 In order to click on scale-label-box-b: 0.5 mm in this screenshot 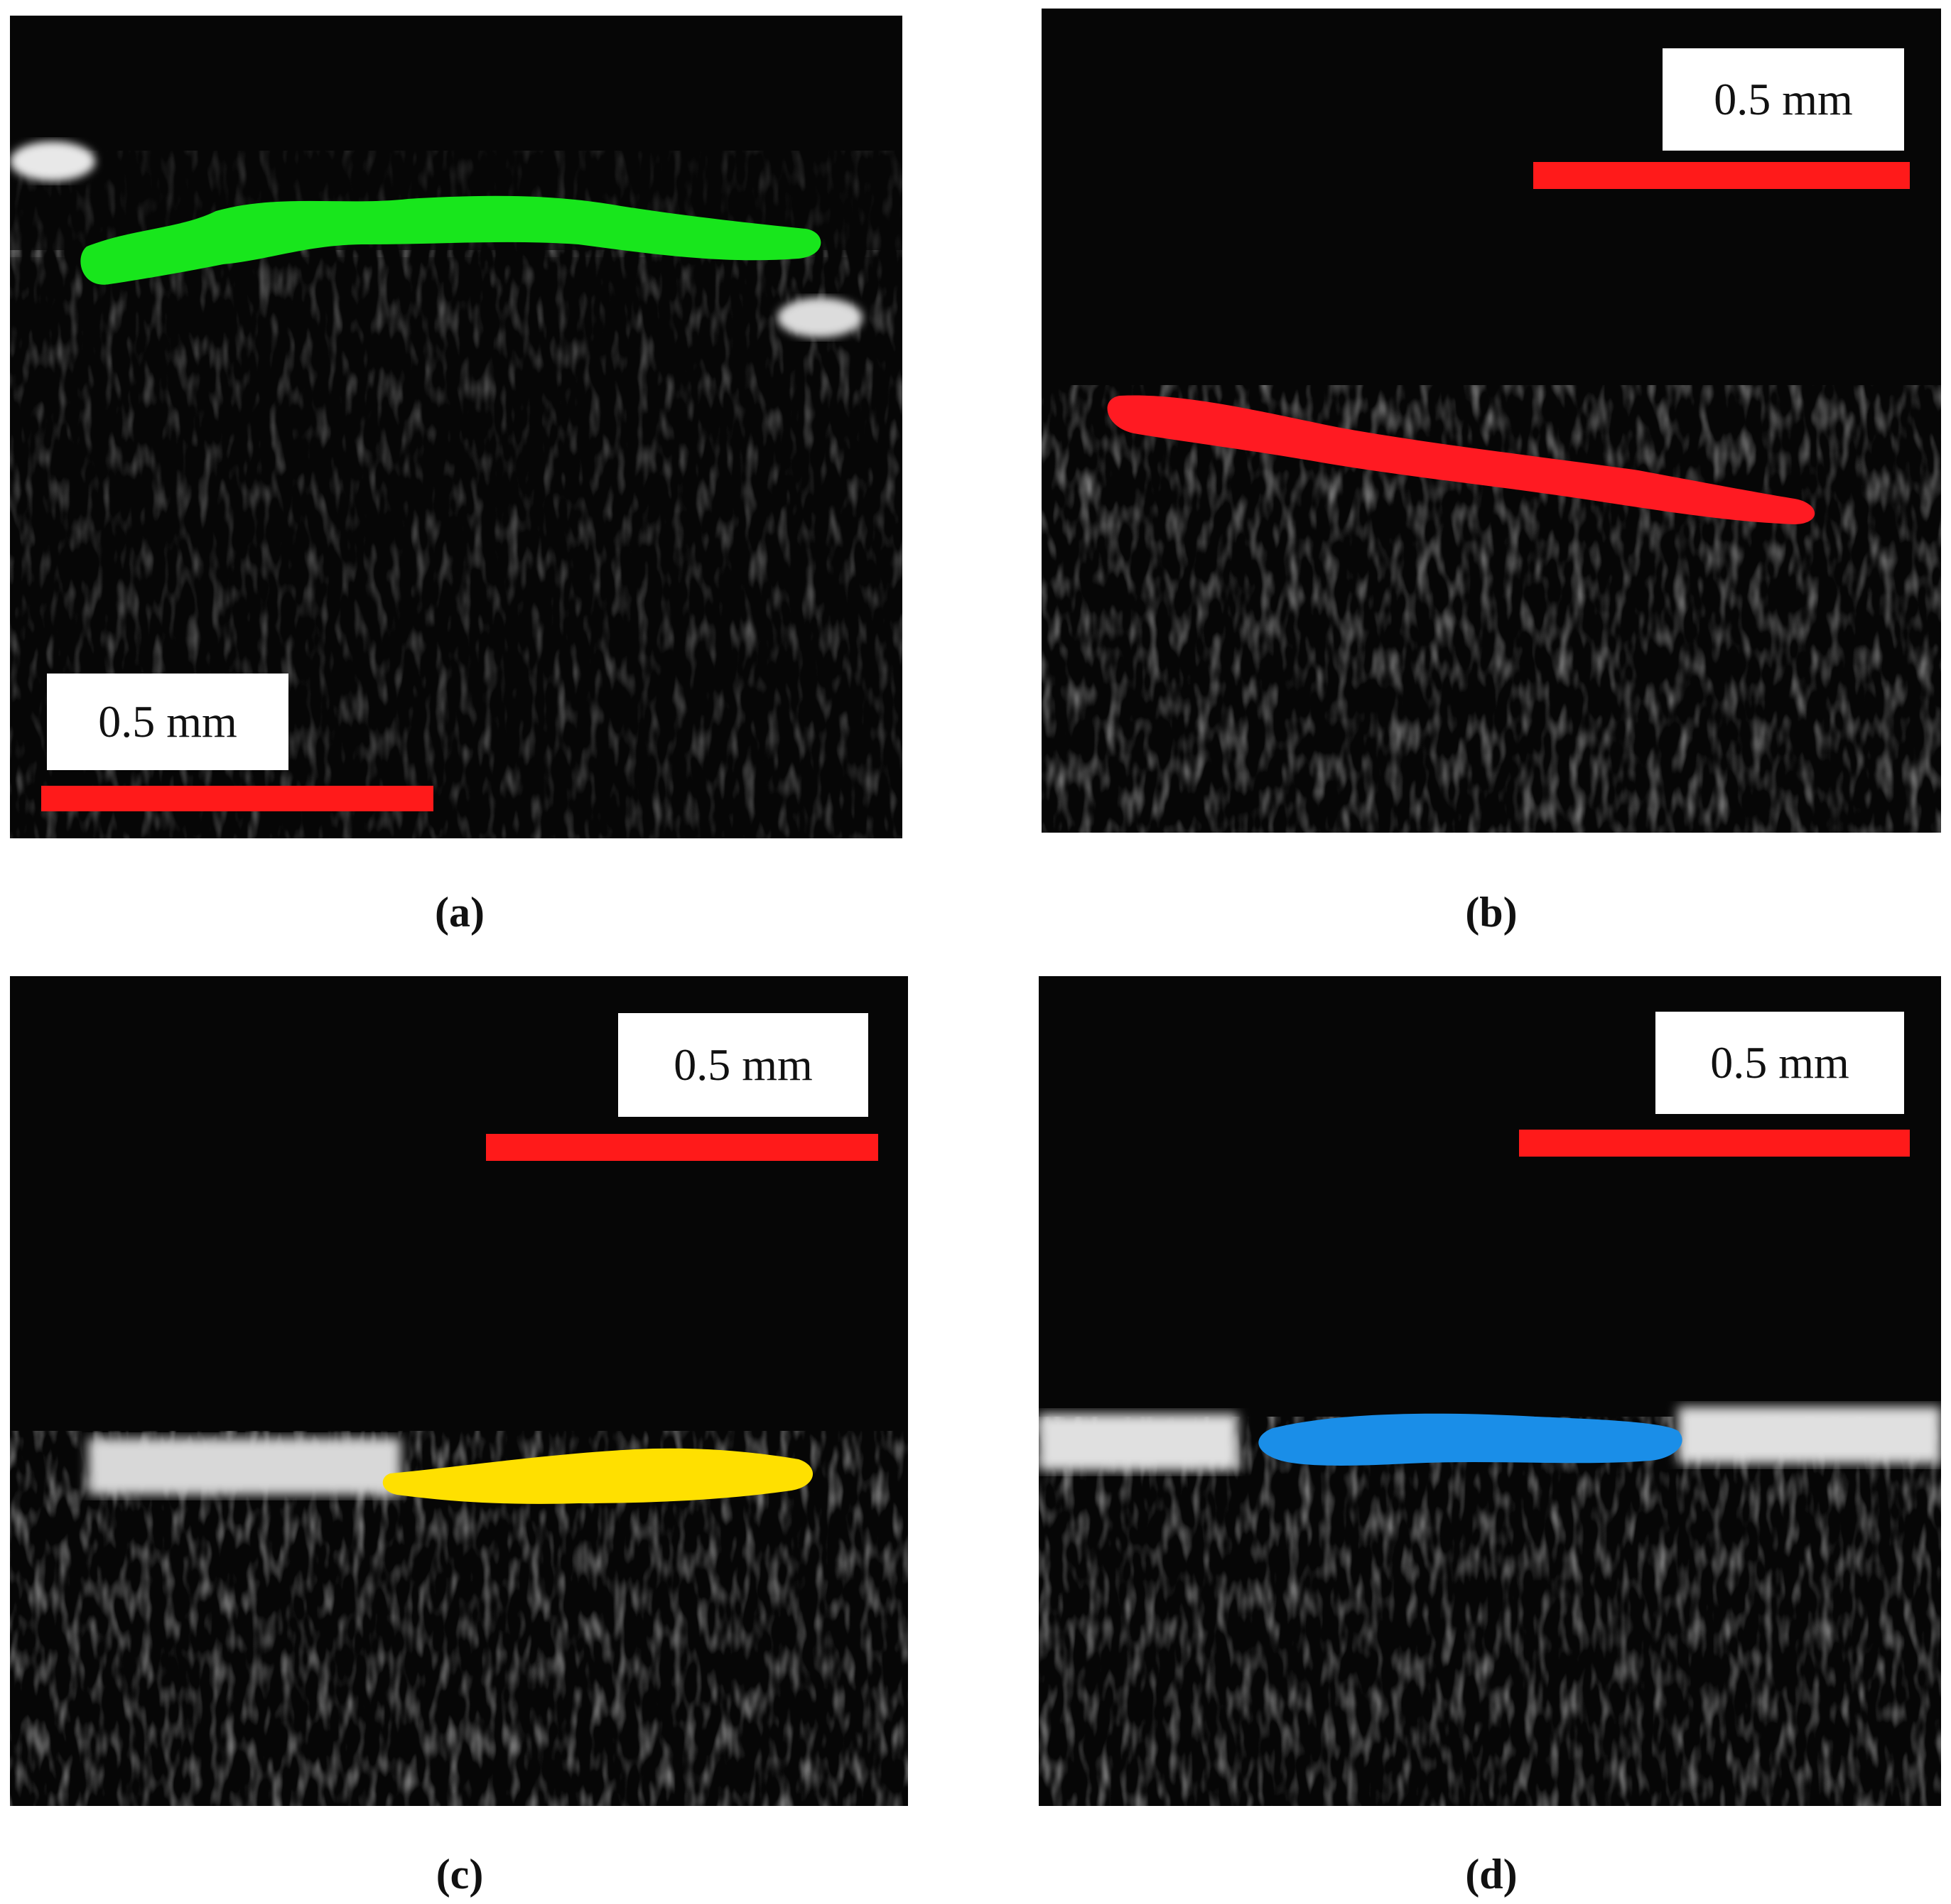, I will do `click(1783, 100)`.